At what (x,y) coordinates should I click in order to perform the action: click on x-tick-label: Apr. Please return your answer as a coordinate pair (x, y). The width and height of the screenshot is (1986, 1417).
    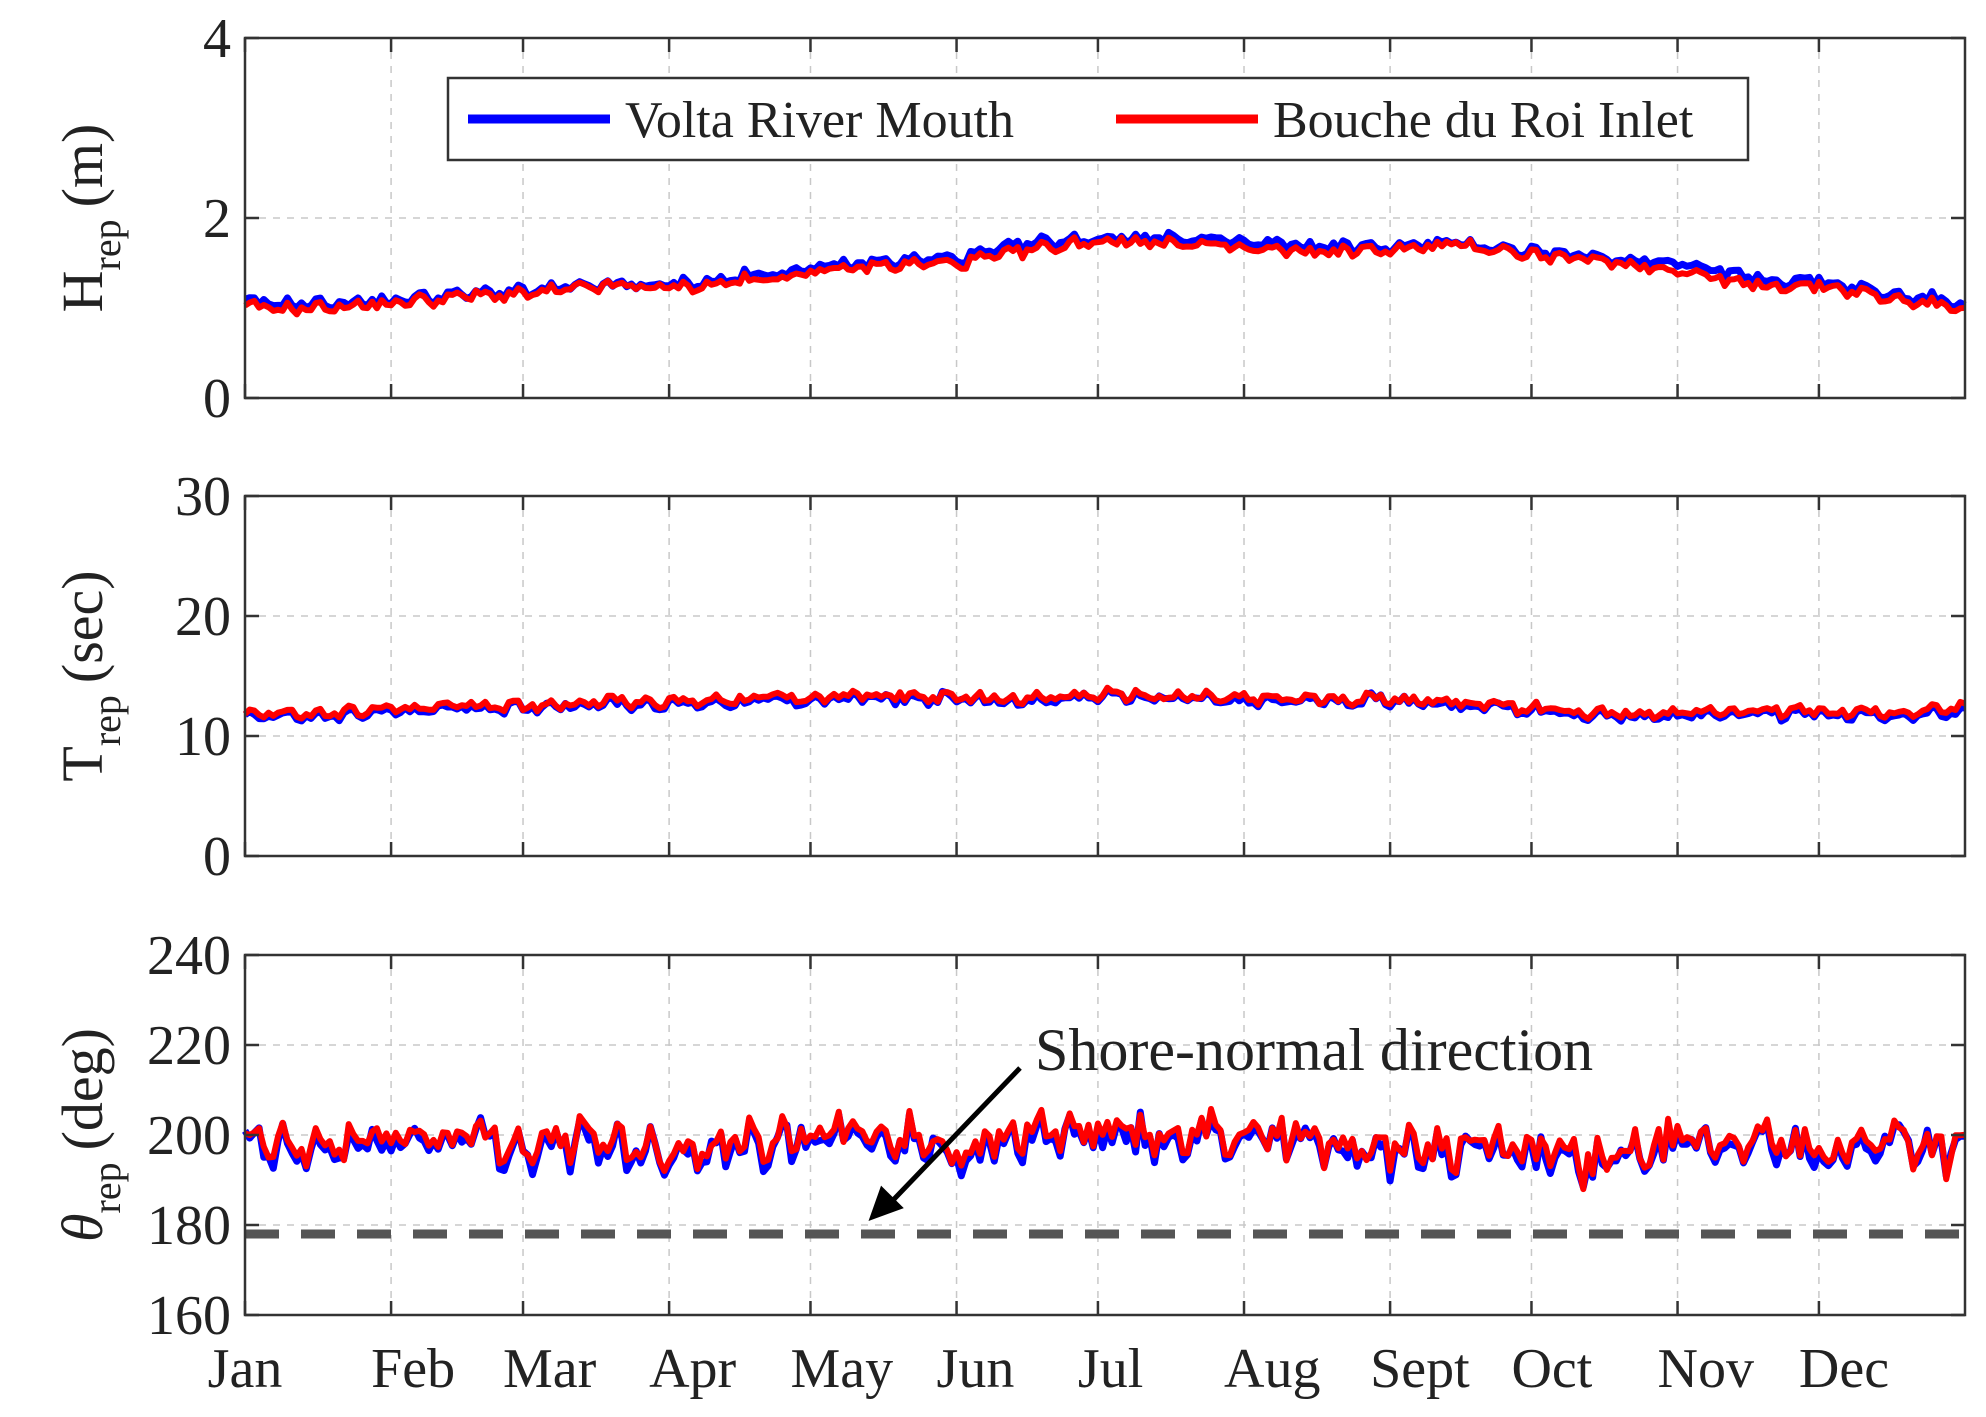
    Looking at the image, I should click on (692, 1369).